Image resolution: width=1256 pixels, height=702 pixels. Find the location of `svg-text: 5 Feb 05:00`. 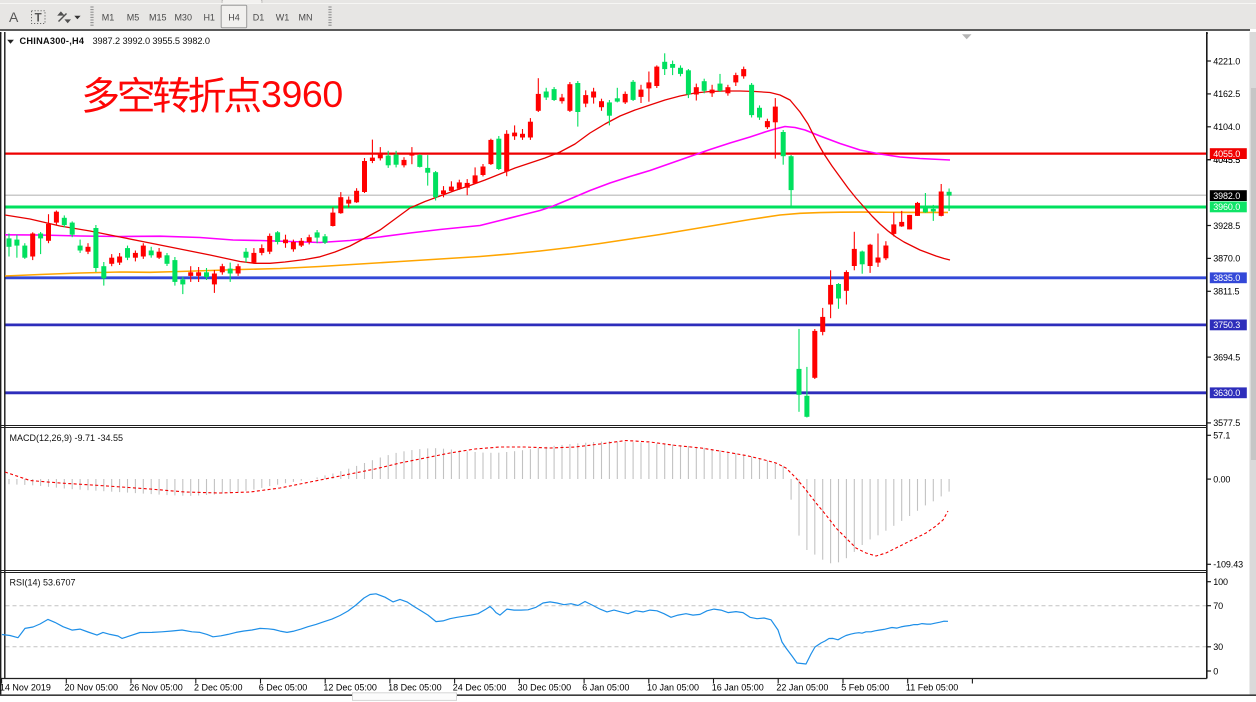

svg-text: 5 Feb 05:00 is located at coordinates (865, 687).